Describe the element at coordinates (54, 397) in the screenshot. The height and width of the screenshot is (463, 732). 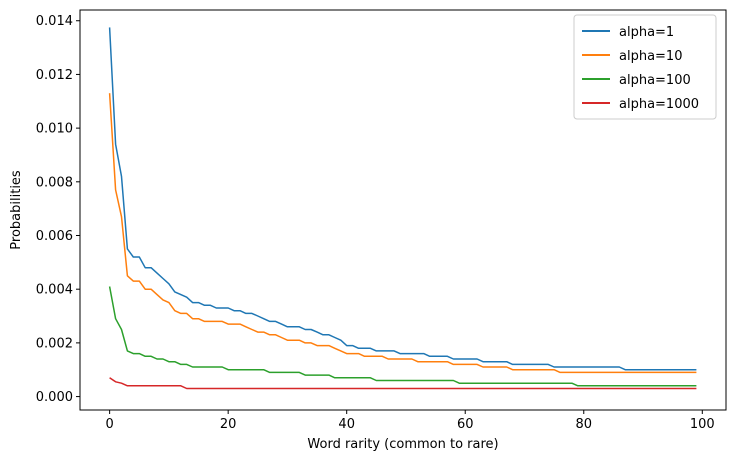
I see `y-tick-label: 0.000` at that location.